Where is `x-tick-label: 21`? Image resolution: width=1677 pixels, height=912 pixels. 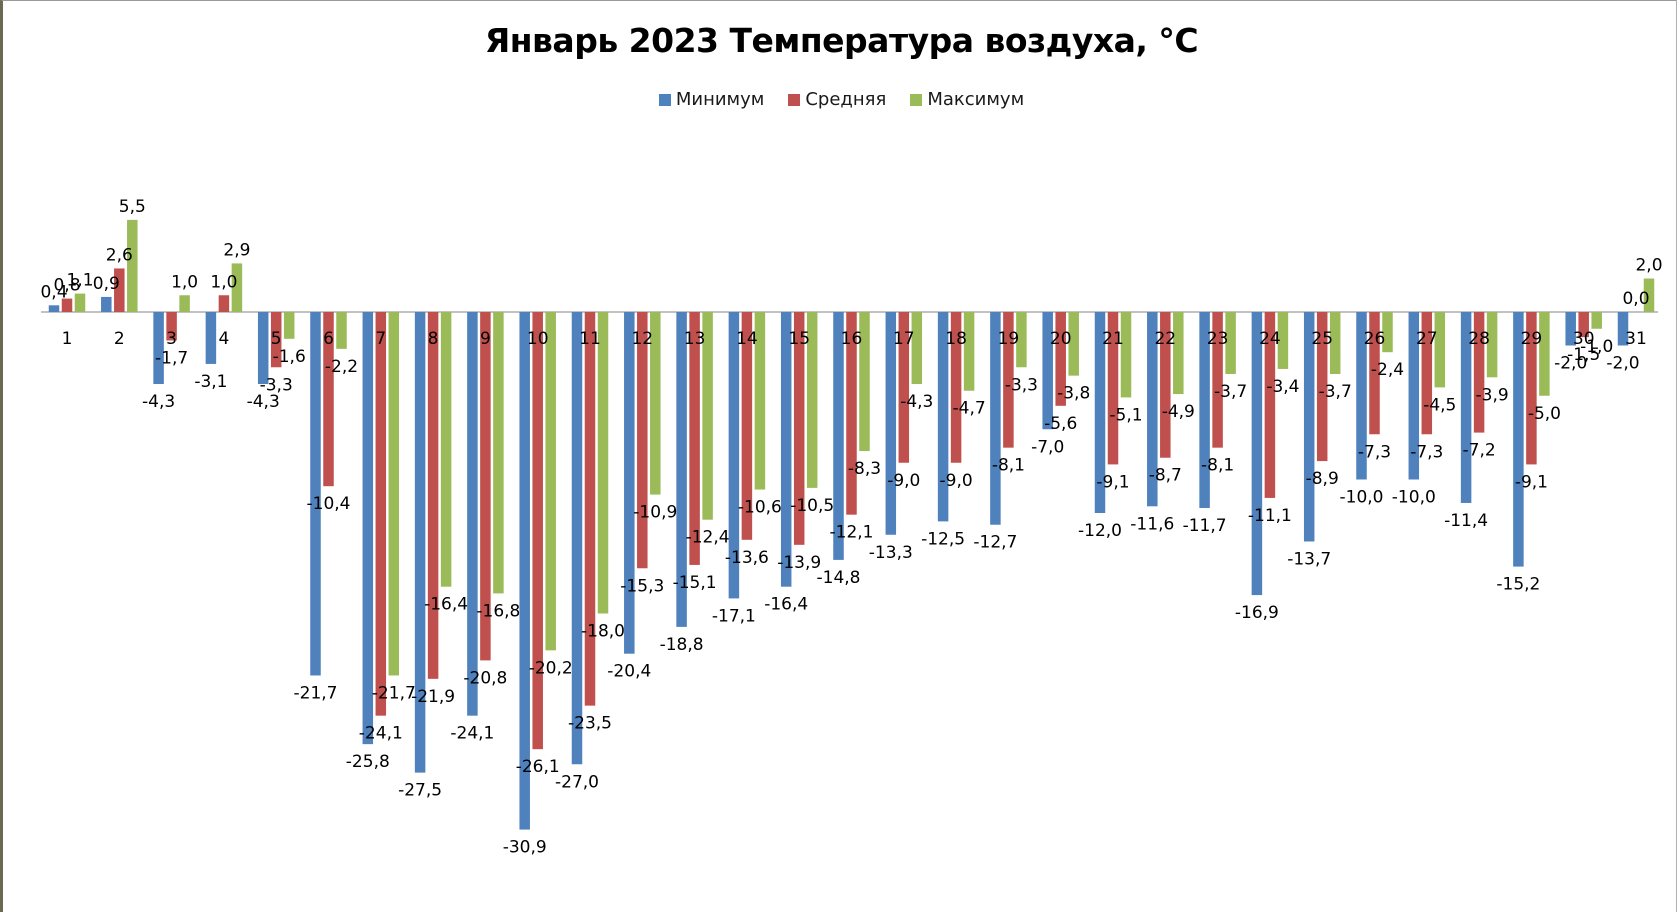 x-tick-label: 21 is located at coordinates (1113, 339).